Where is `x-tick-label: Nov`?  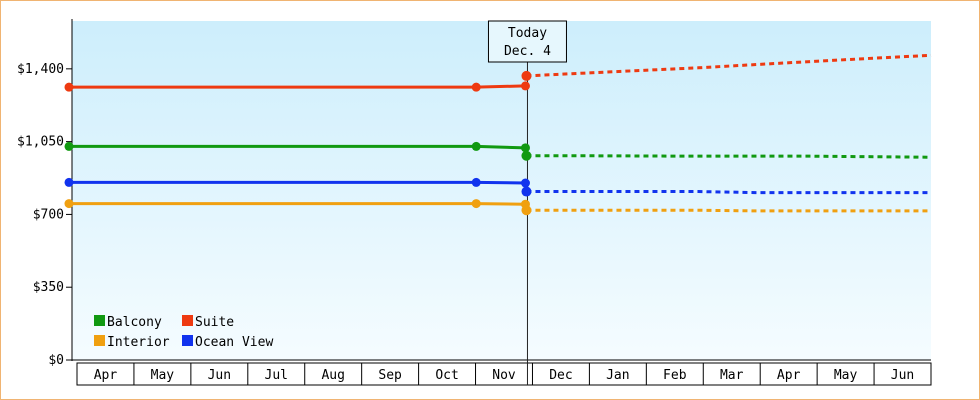 x-tick-label: Nov is located at coordinates (504, 375).